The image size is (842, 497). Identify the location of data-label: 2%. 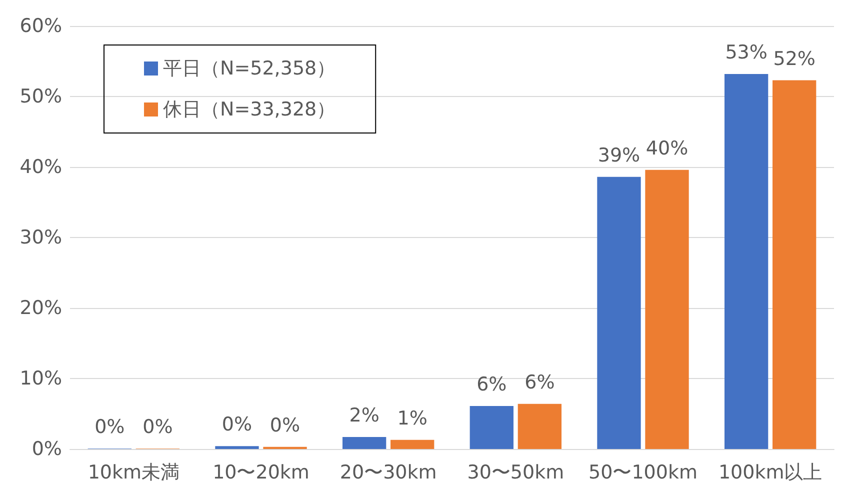
(364, 415).